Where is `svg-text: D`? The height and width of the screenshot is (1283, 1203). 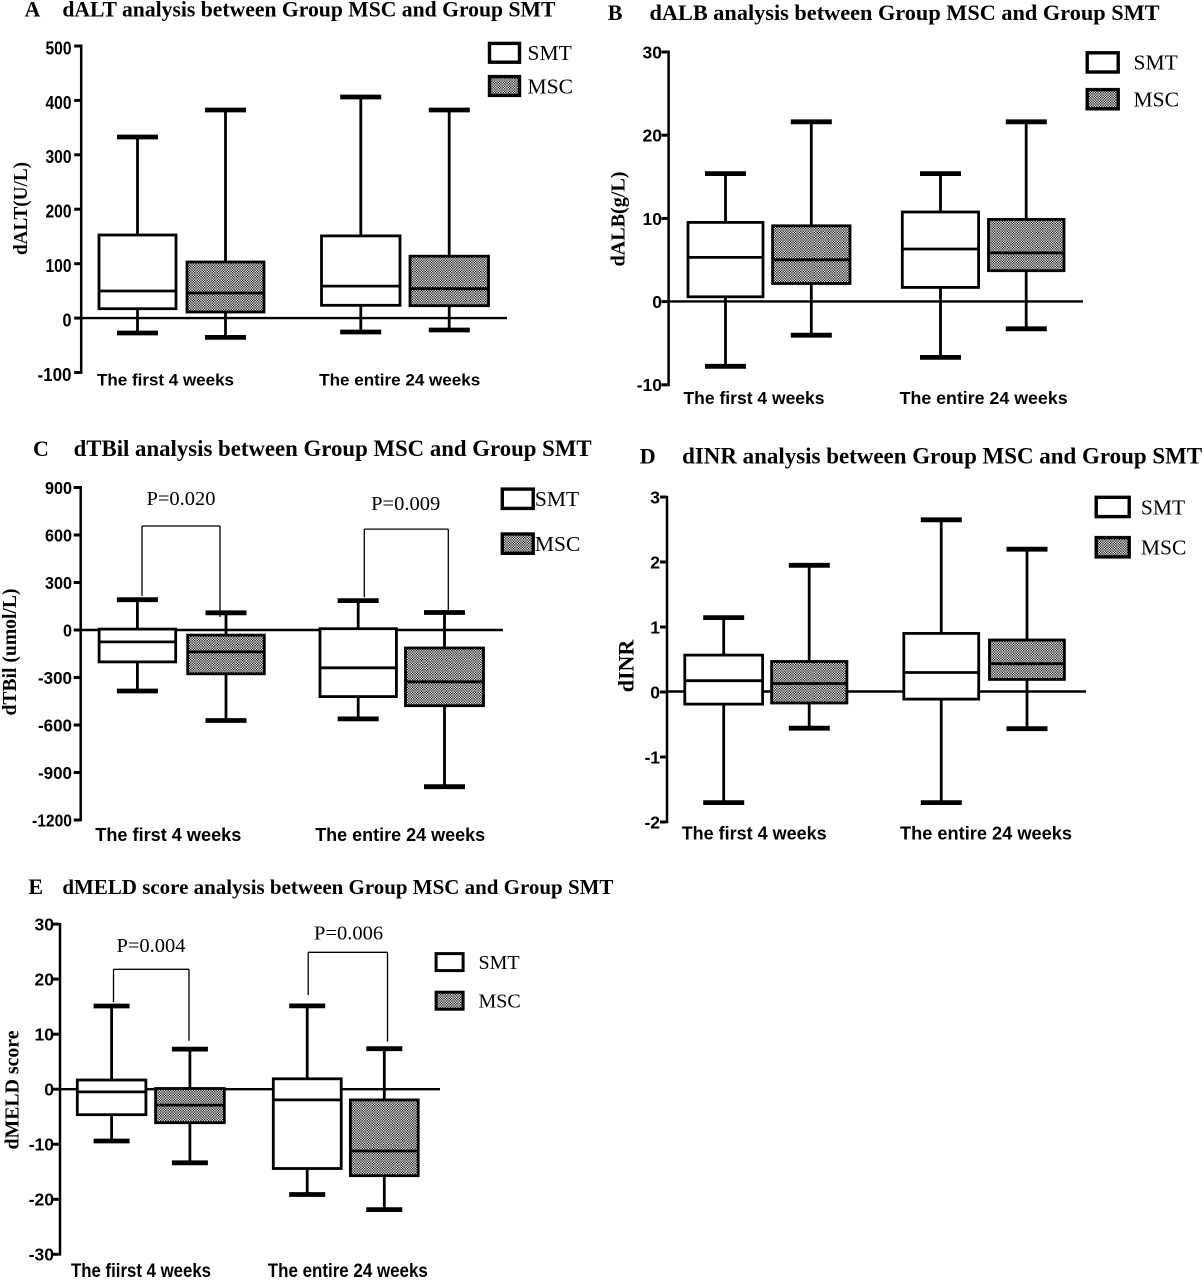
svg-text: D is located at coordinates (648, 456).